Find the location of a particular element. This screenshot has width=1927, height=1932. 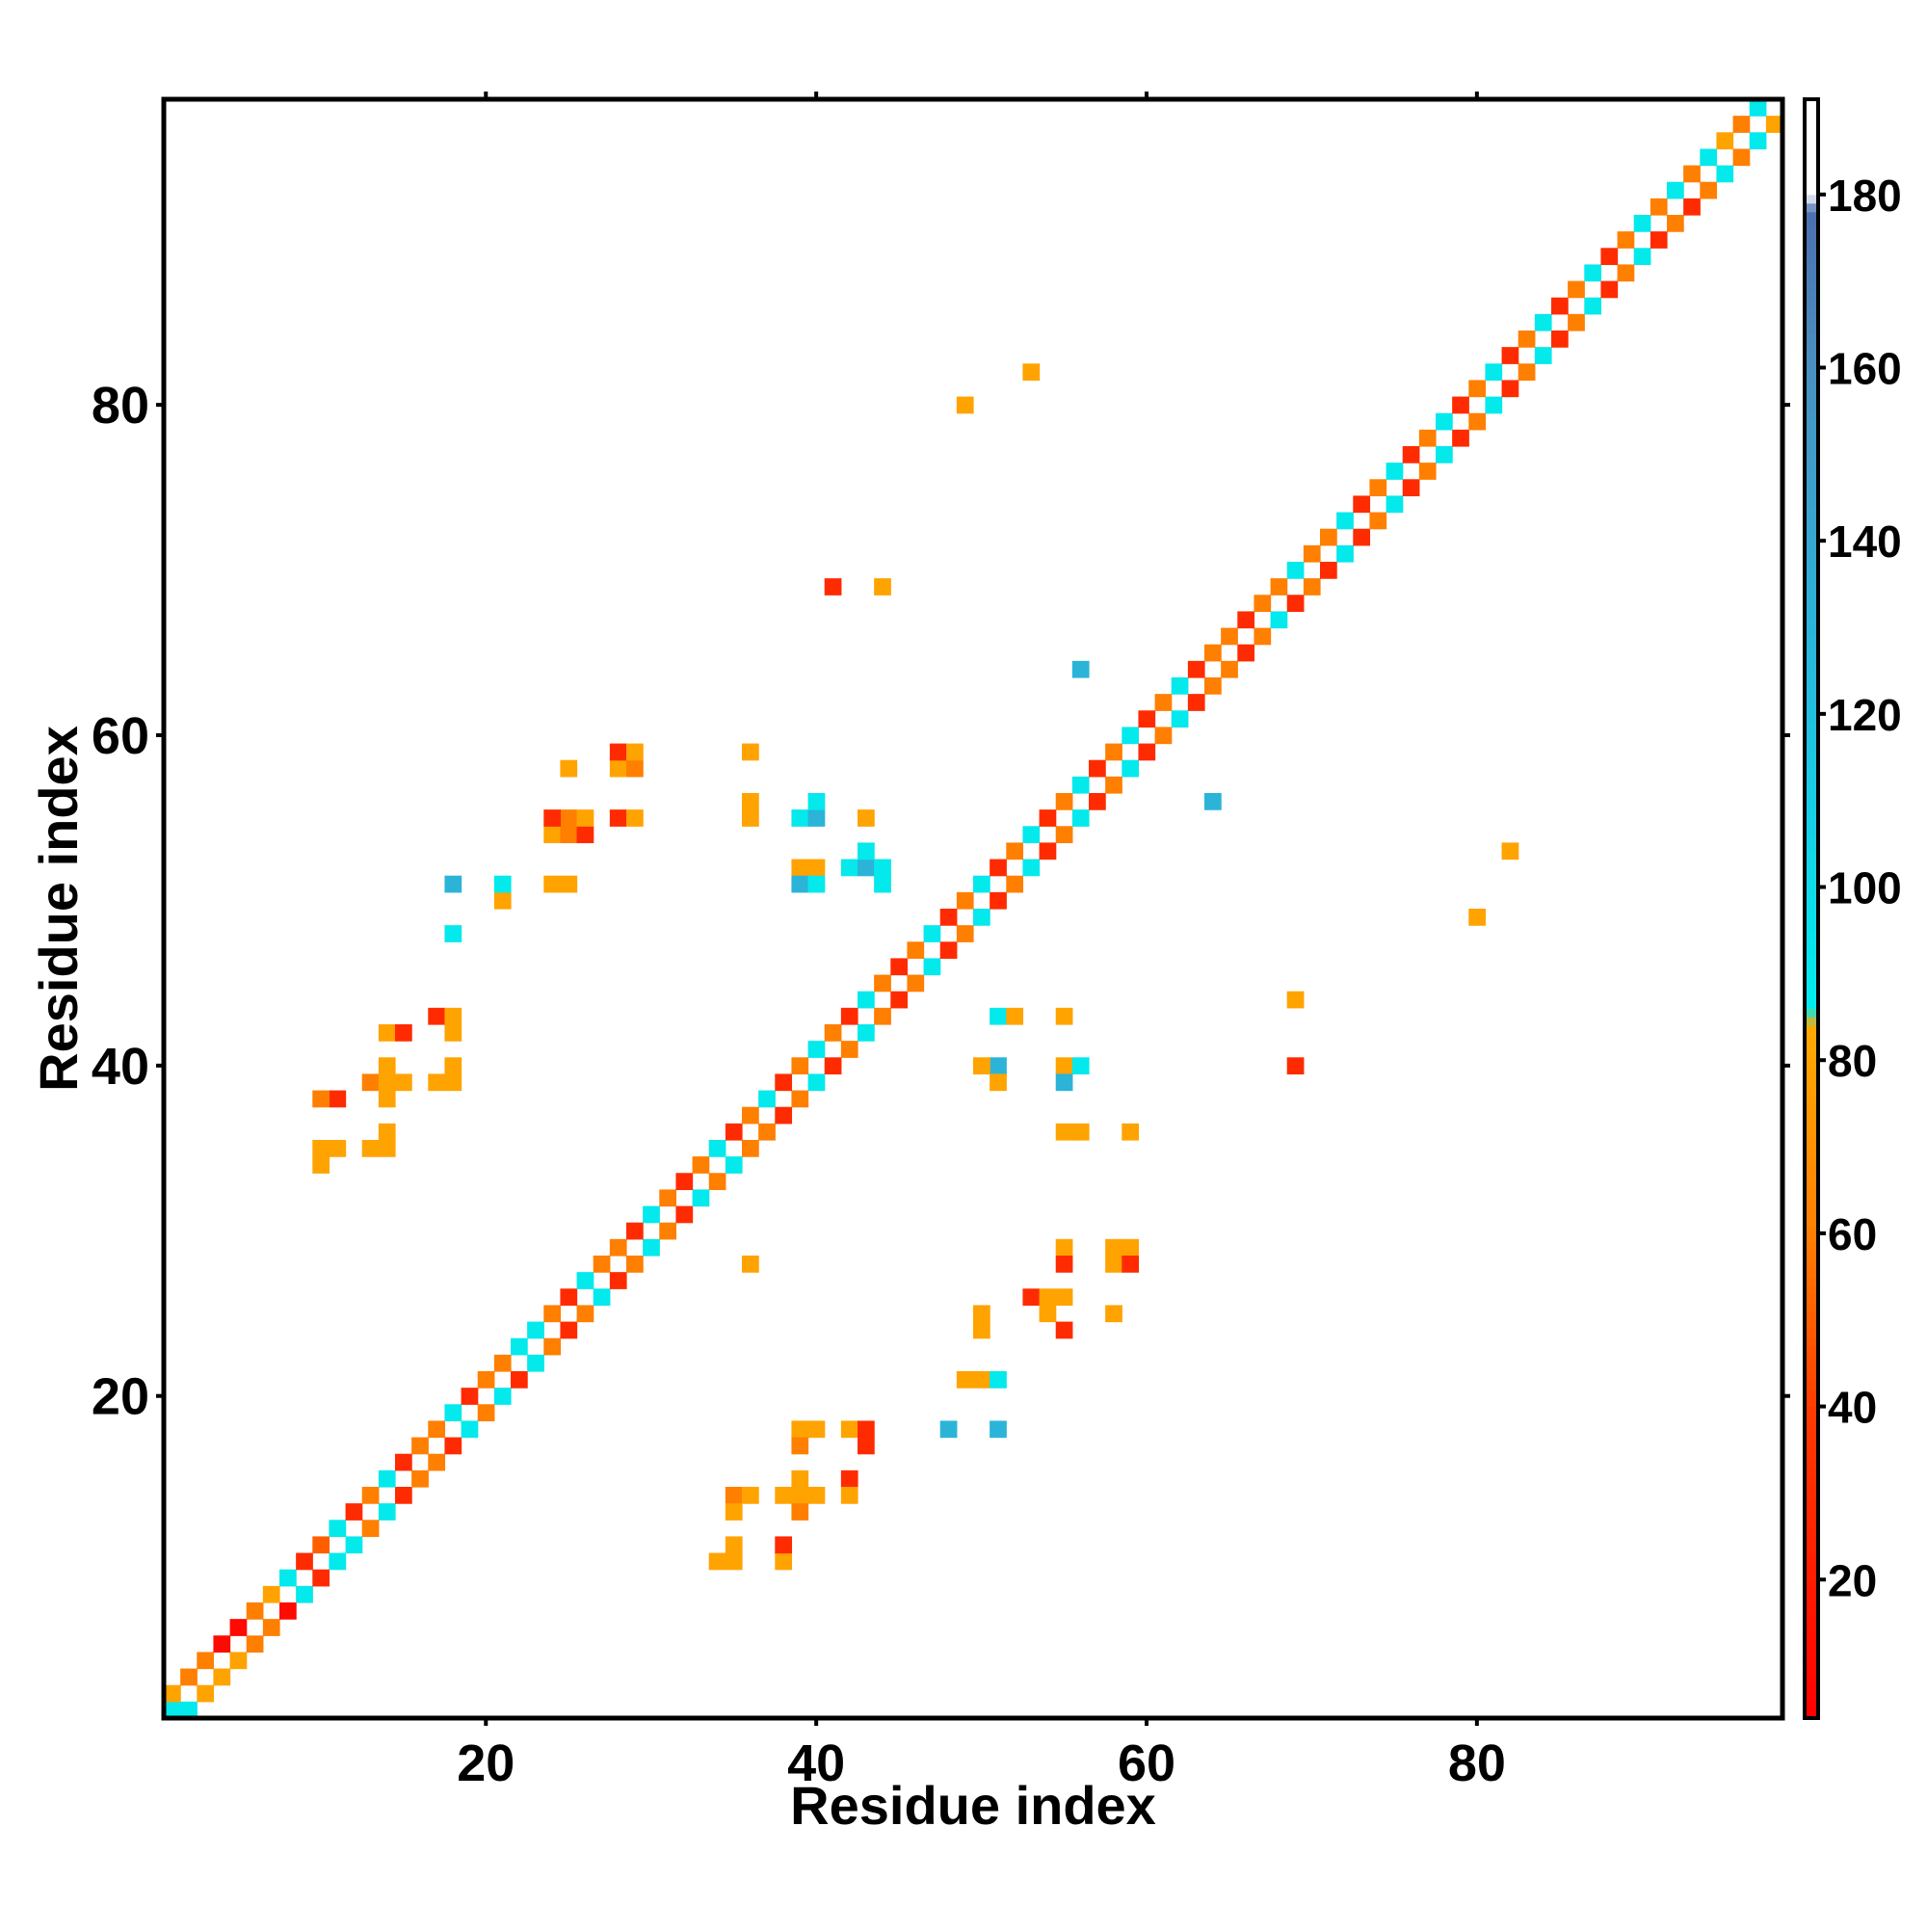

colorbar-tick-label: 140 is located at coordinates (1865, 541).